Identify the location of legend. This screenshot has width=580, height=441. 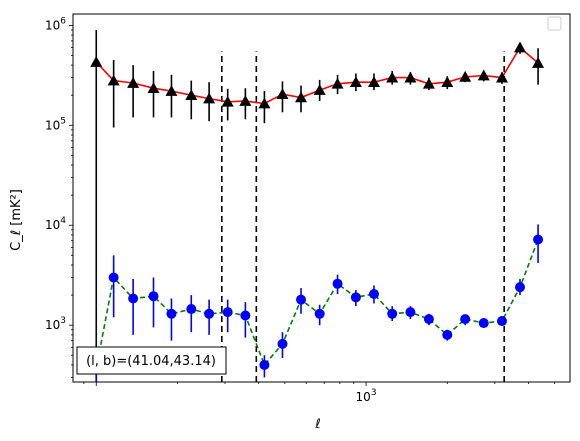
(554, 23).